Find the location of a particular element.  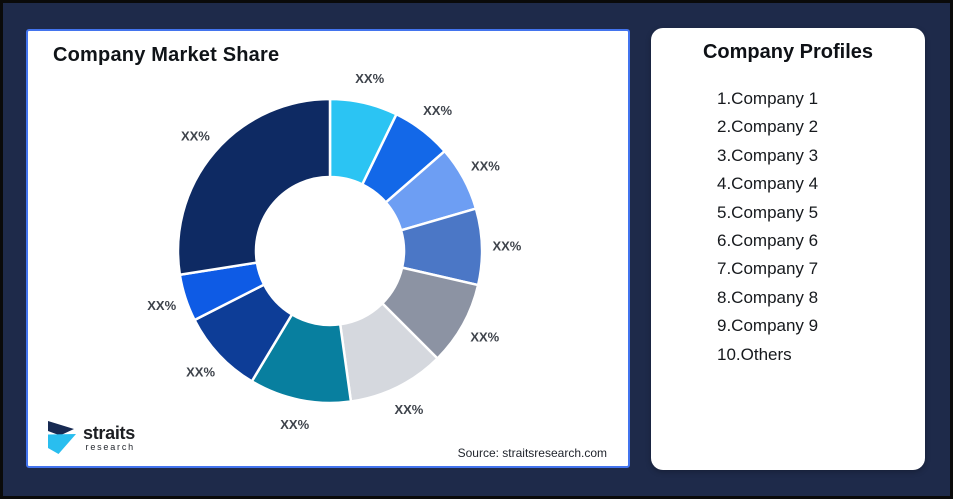

chart-title: Company Market Share is located at coordinates (166, 55).